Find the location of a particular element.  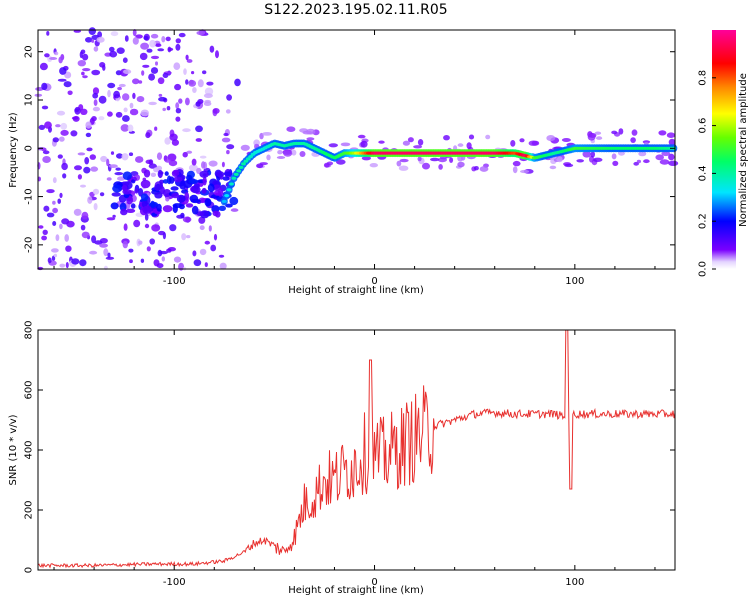

snr-ytick-label: 400 is located at coordinates (29, 449).